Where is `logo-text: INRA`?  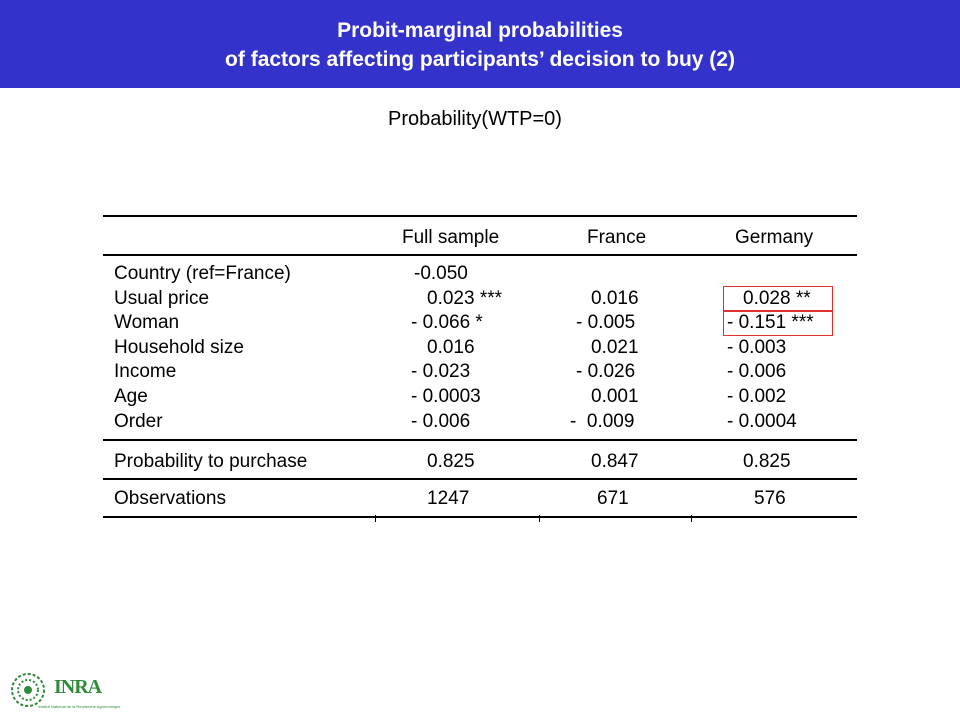
logo-text: INRA is located at coordinates (78, 687).